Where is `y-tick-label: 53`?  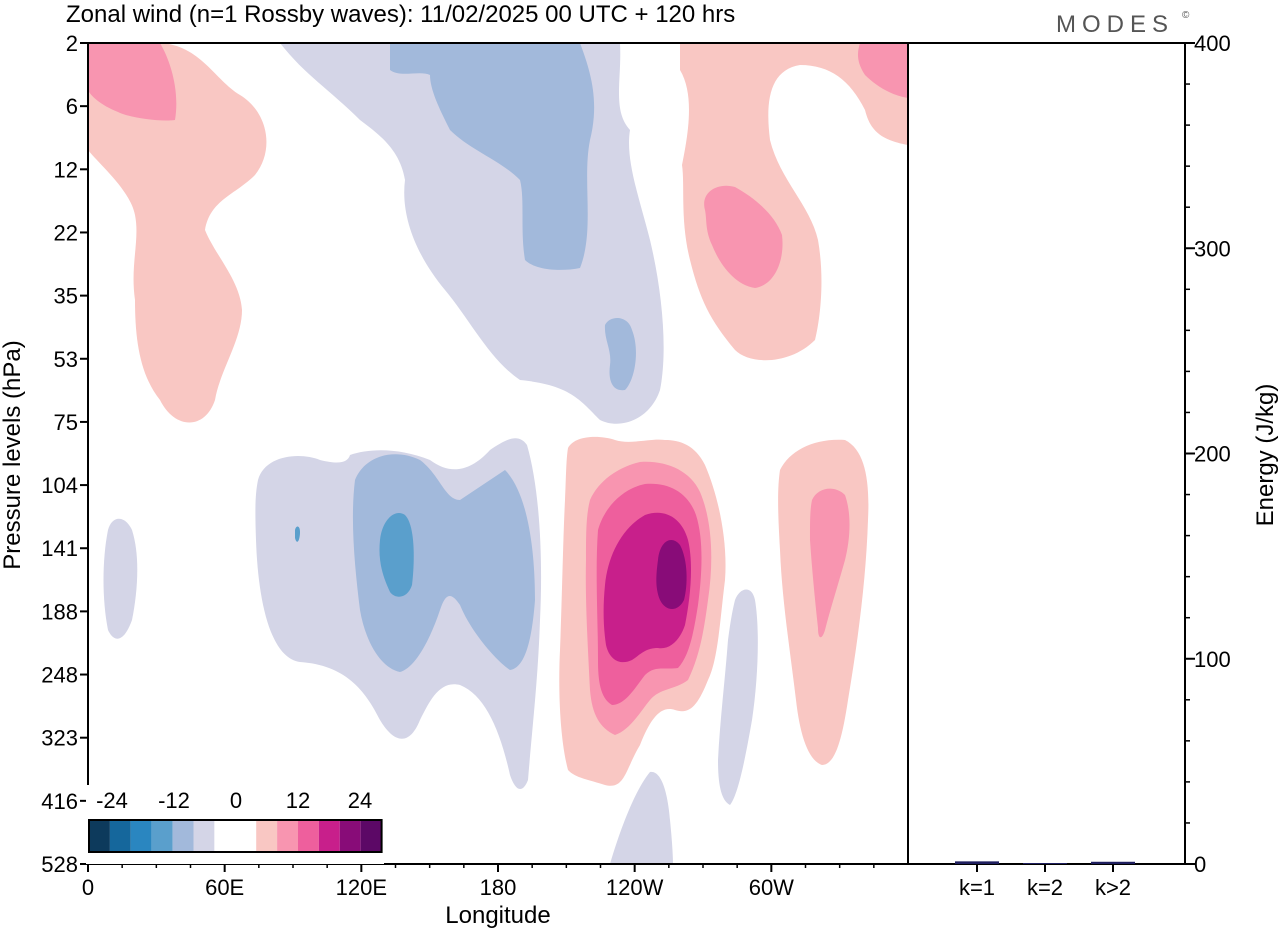
y-tick-label: 53 is located at coordinates (66, 359).